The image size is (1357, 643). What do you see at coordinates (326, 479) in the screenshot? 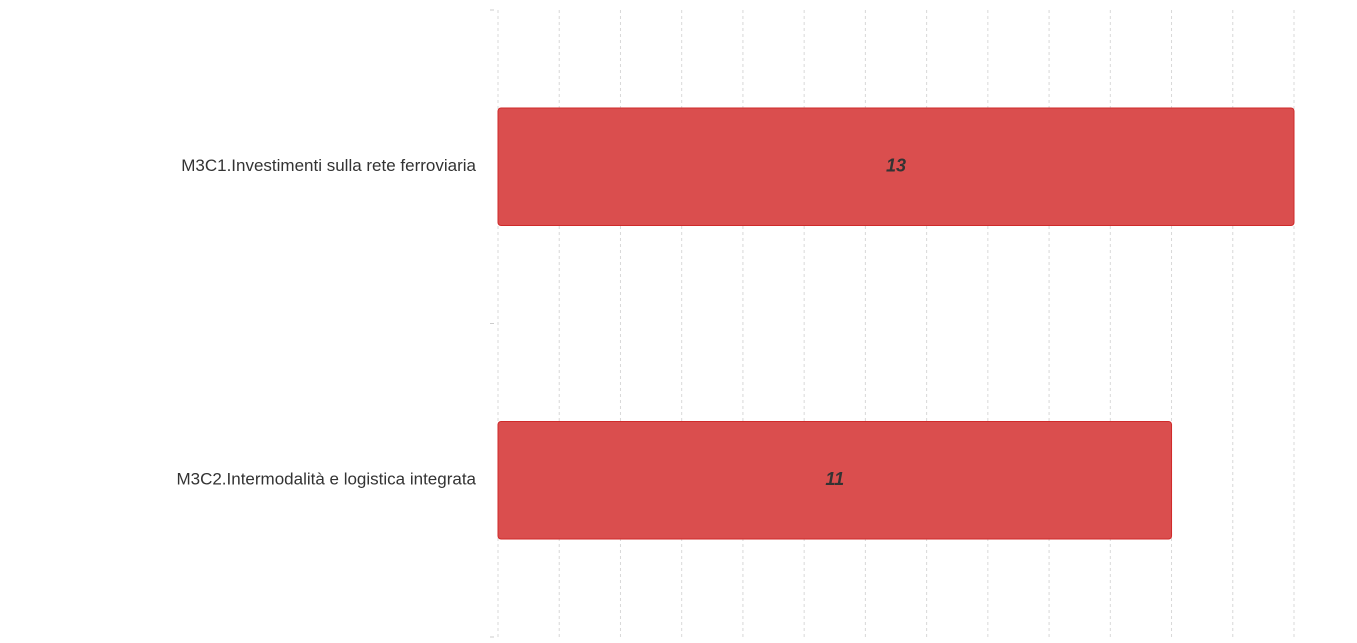
I see `y-tick-label: M3C2.Intermodalità e logistica integrata` at bounding box center [326, 479].